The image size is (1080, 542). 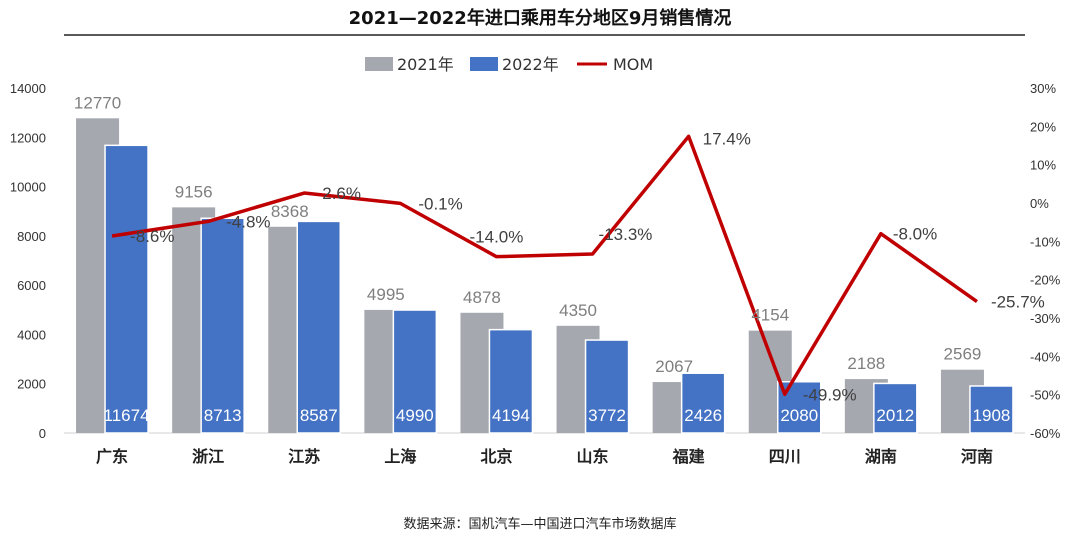 What do you see at coordinates (1045, 280) in the screenshot?
I see `y-right-tick-label: -20%` at bounding box center [1045, 280].